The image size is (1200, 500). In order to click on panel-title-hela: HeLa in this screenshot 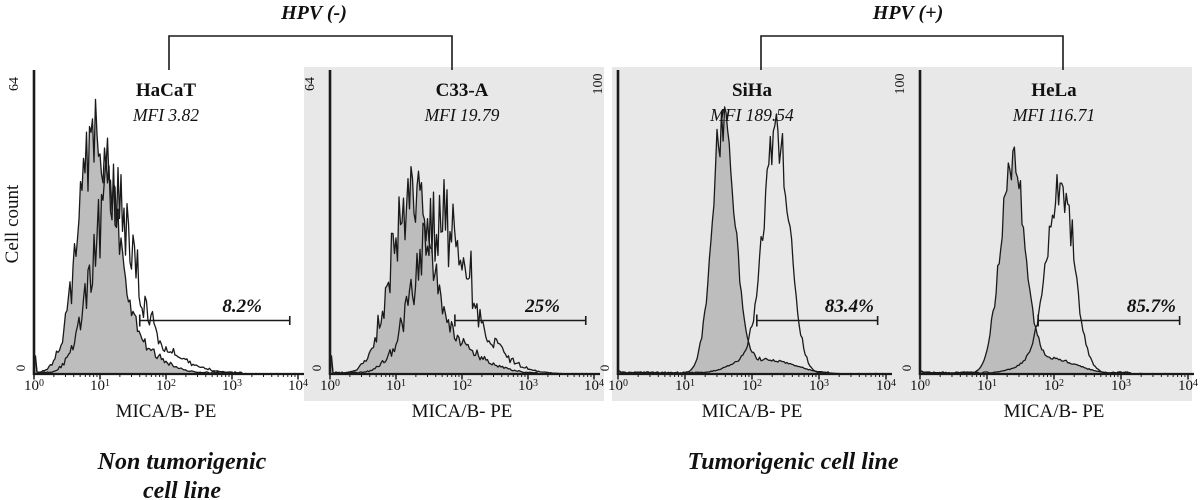, I will do `click(1054, 90)`.